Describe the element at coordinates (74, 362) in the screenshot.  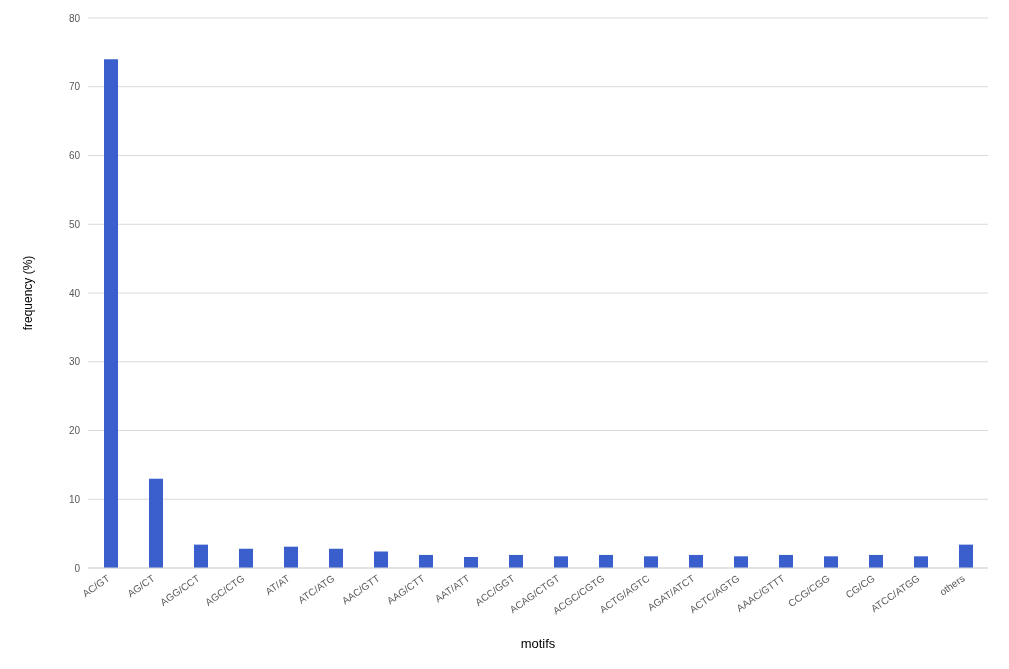
I see `y-tick-label: 30` at that location.